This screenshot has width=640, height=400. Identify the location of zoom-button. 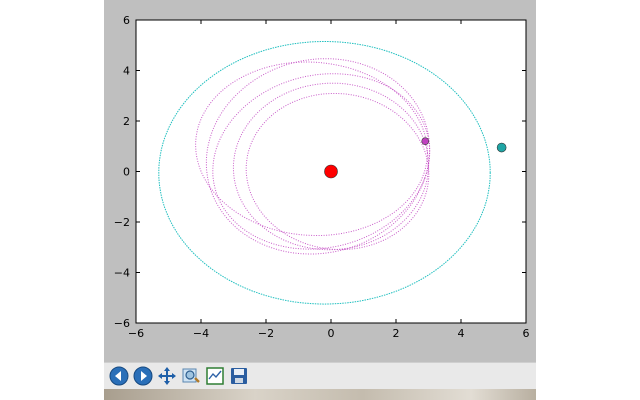
(191, 376).